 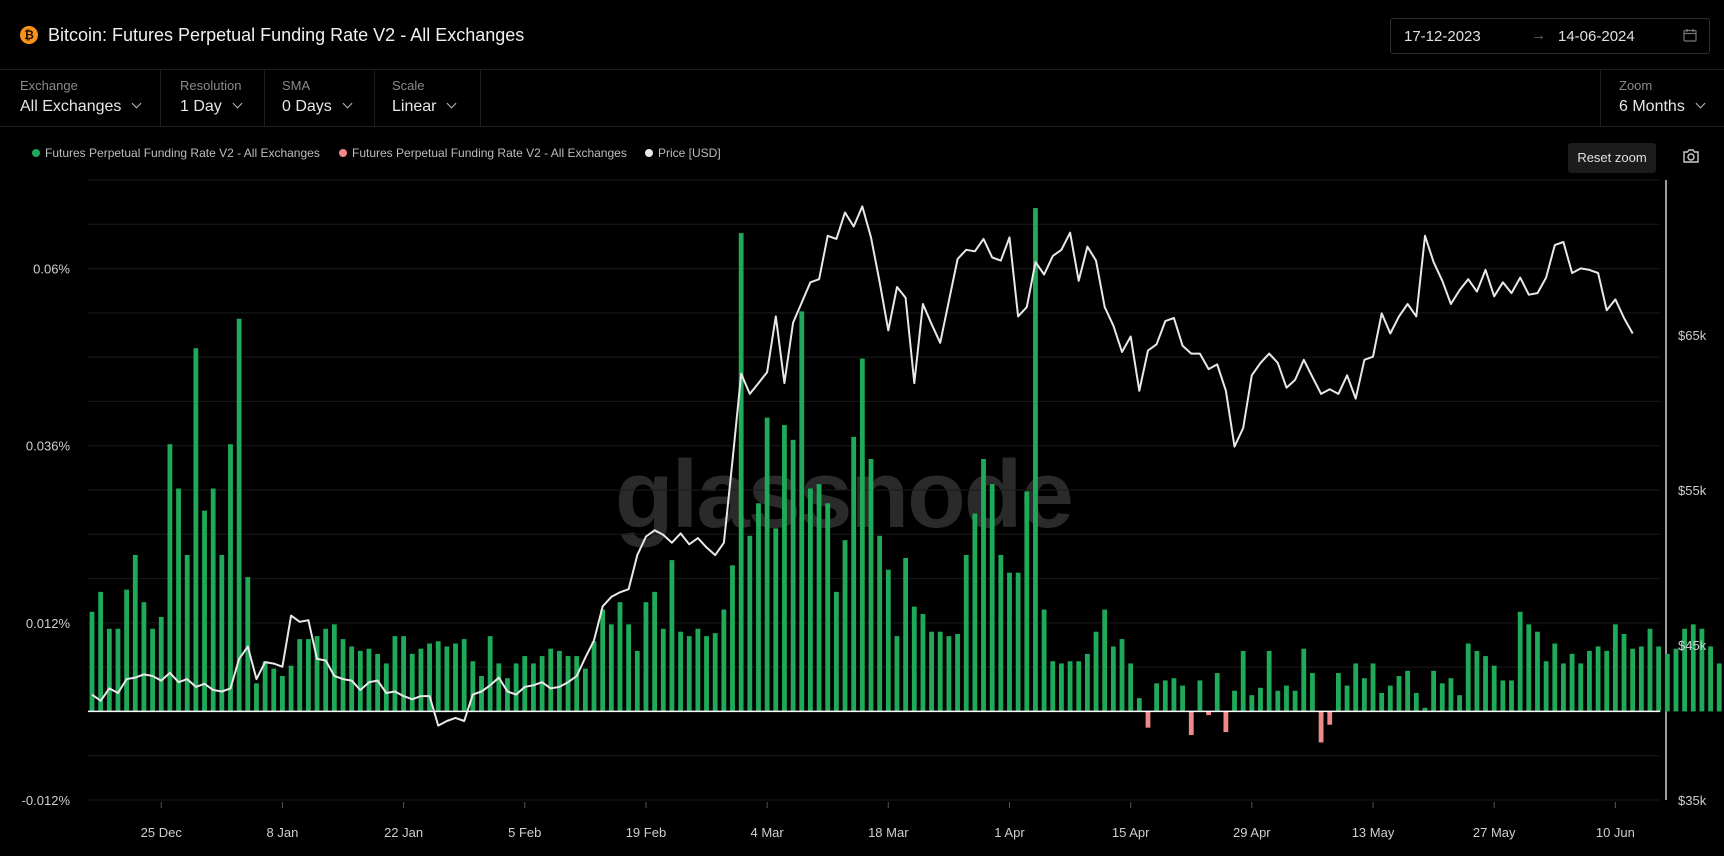 I want to click on x-axis-tick: 25 Dec, so click(x=162, y=832).